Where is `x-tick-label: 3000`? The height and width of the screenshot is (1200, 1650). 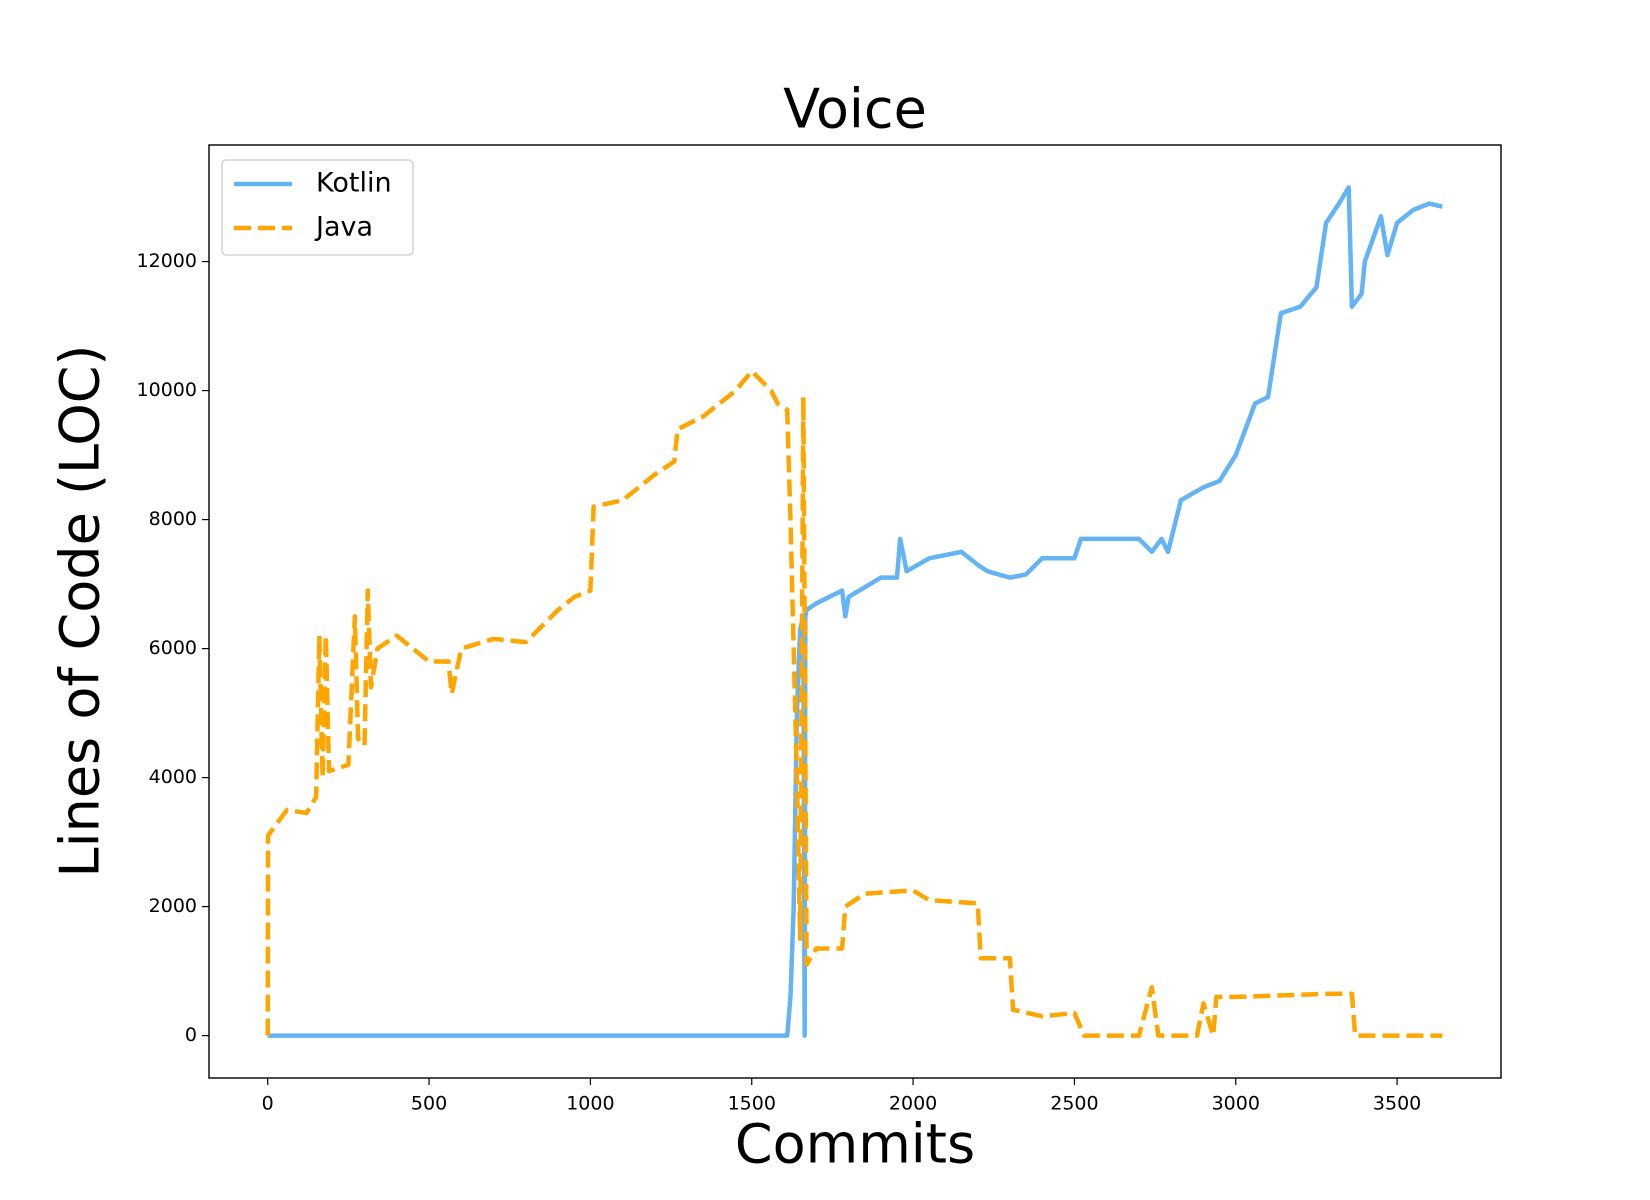
x-tick-label: 3000 is located at coordinates (1236, 1104).